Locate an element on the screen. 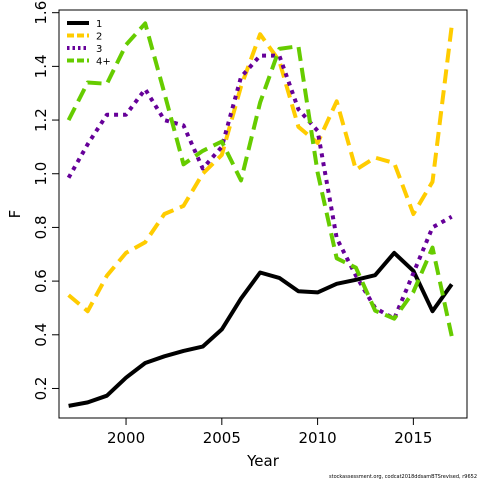 Image resolution: width=480 pixels, height=480 pixels. y-tick-label: 0.4 is located at coordinates (41, 335).